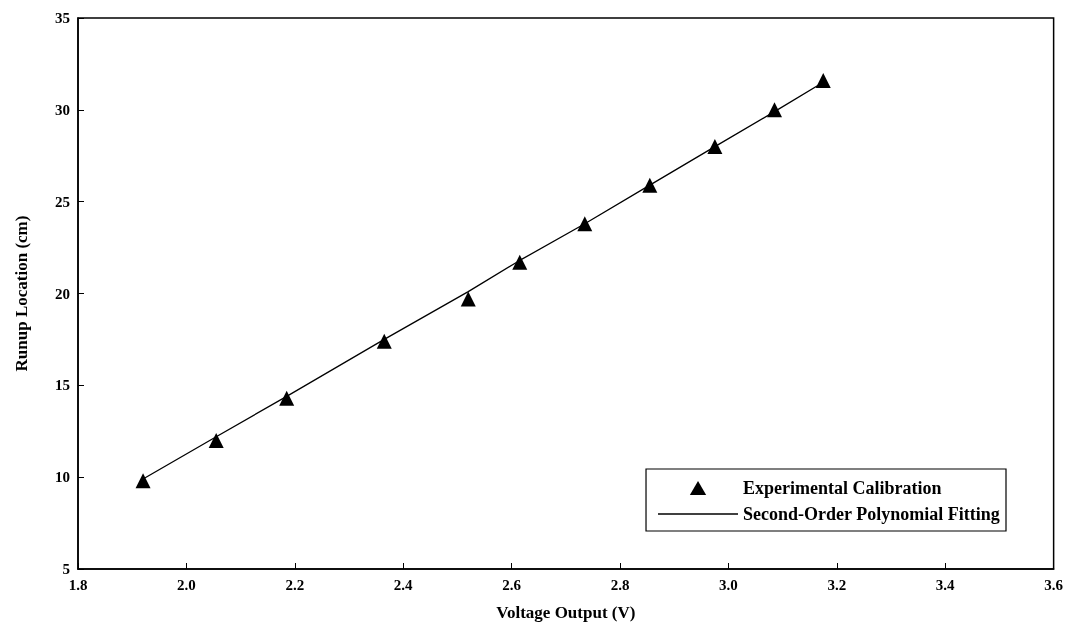  What do you see at coordinates (62, 18) in the screenshot?
I see `y-tick-label: 35` at bounding box center [62, 18].